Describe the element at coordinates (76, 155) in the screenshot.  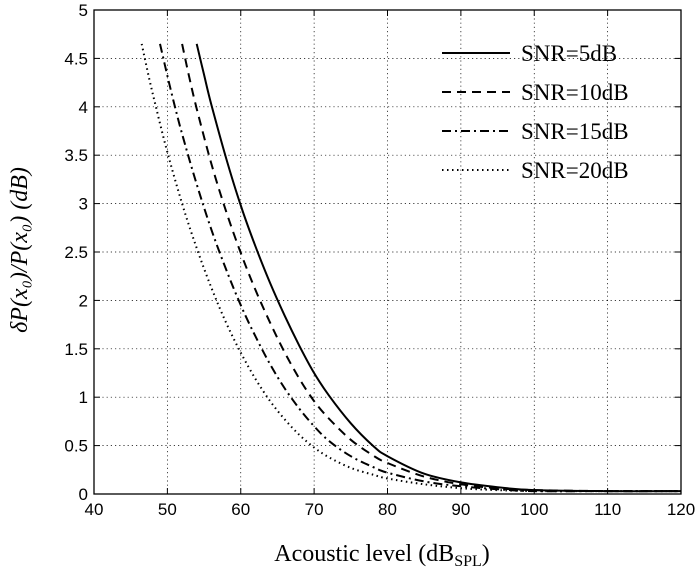
I see `y-tick-label: 3.5` at that location.